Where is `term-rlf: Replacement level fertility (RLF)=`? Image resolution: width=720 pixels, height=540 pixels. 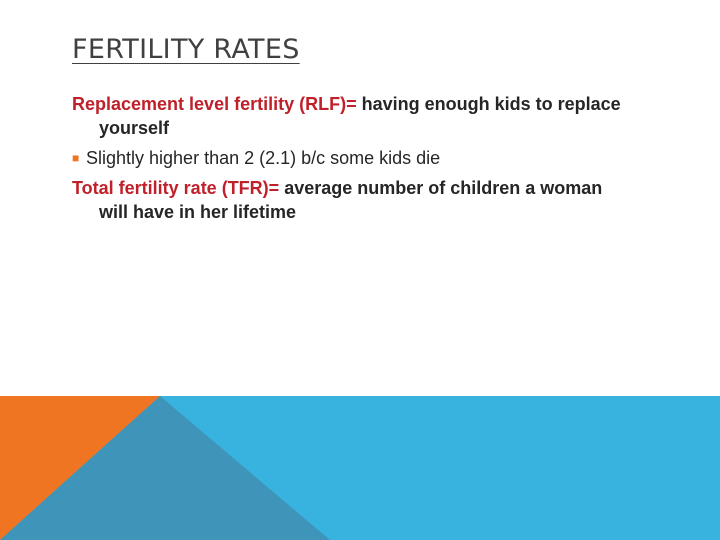 term-rlf: Replacement level fertility (RLF)= is located at coordinates (214, 104).